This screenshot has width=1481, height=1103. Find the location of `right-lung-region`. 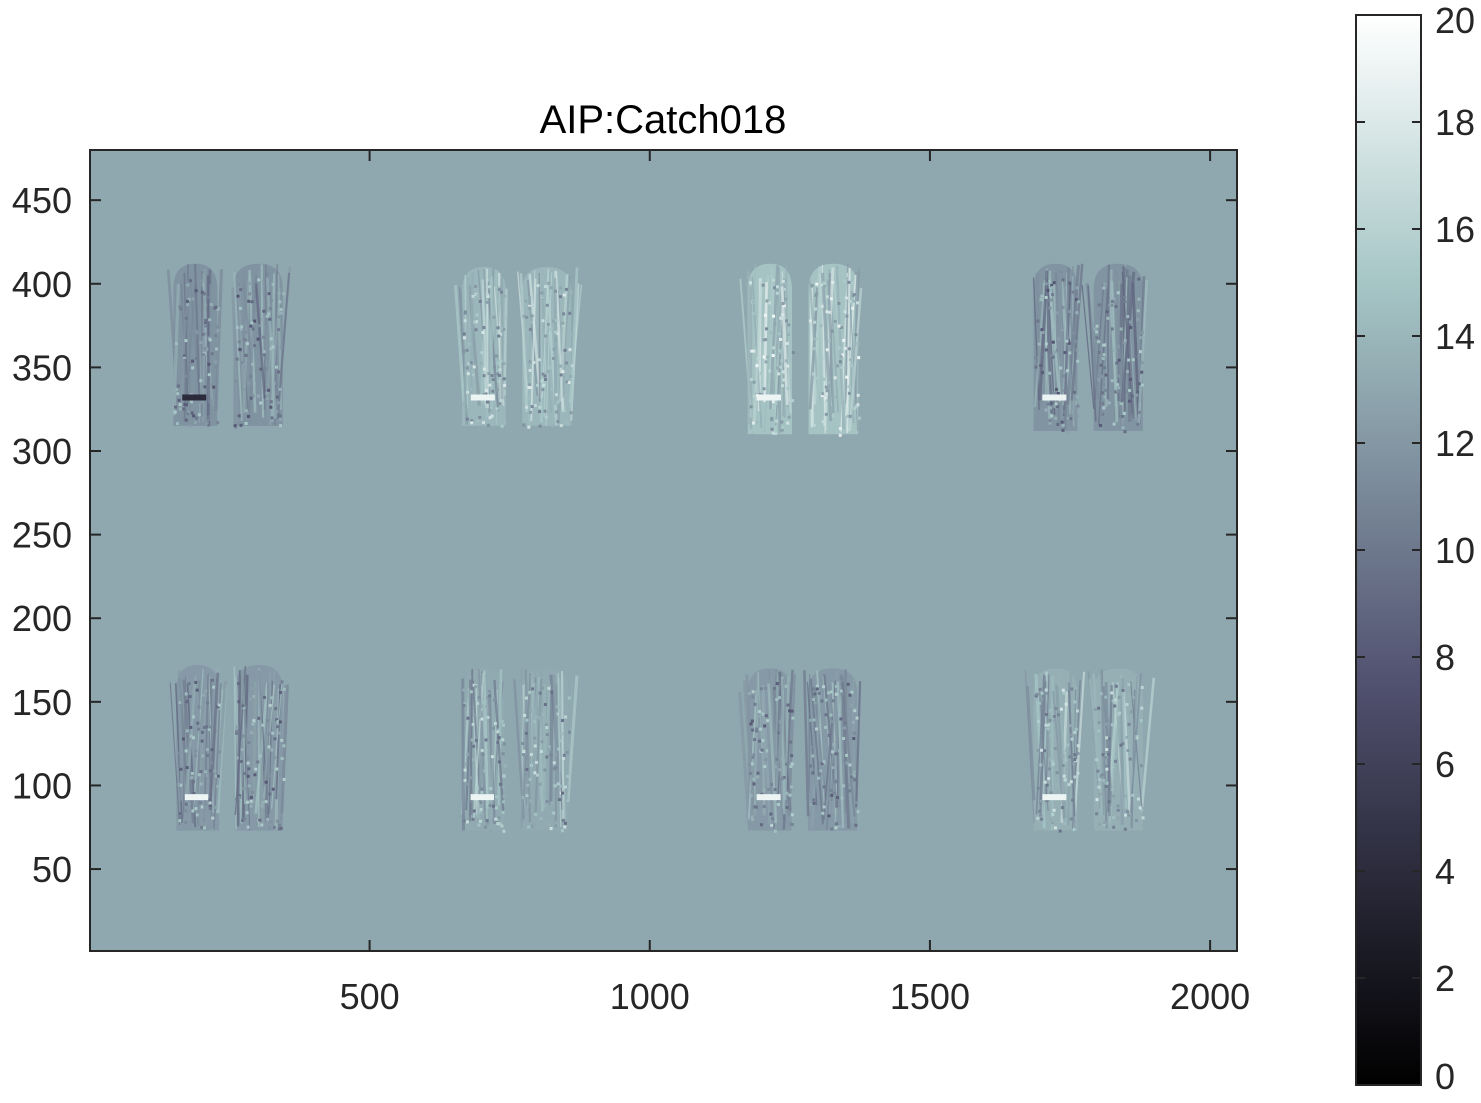

right-lung-region is located at coordinates (835, 350).